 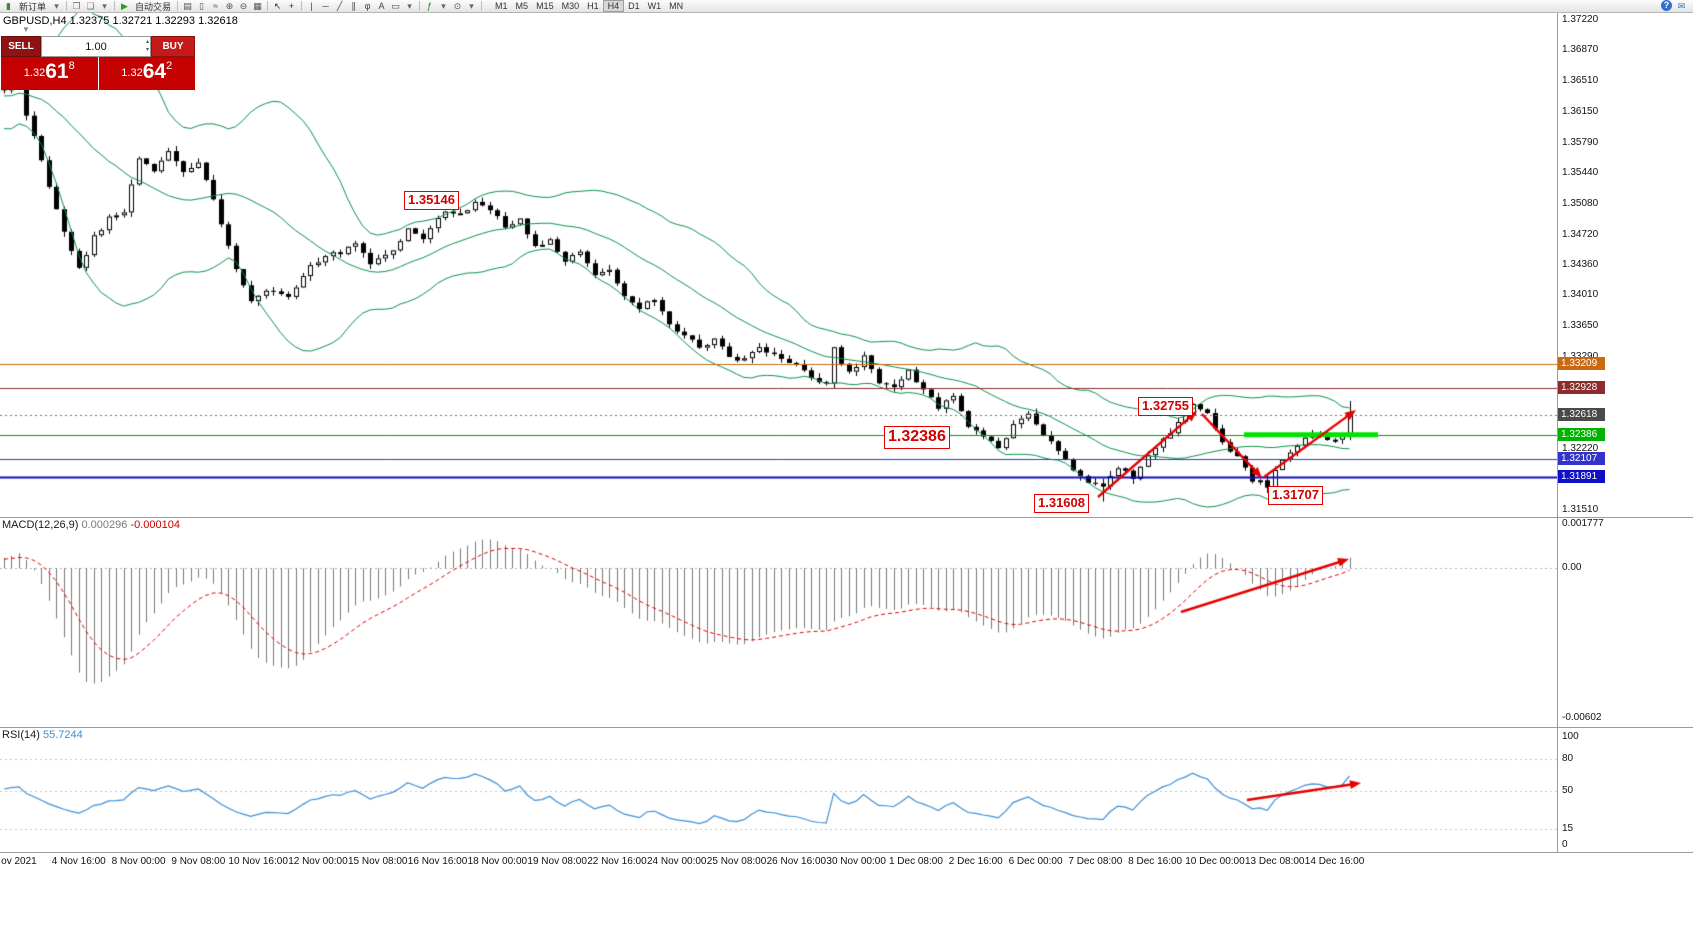 What do you see at coordinates (26, 29) in the screenshot?
I see `oneclick-collapse-icon: ▼` at bounding box center [26, 29].